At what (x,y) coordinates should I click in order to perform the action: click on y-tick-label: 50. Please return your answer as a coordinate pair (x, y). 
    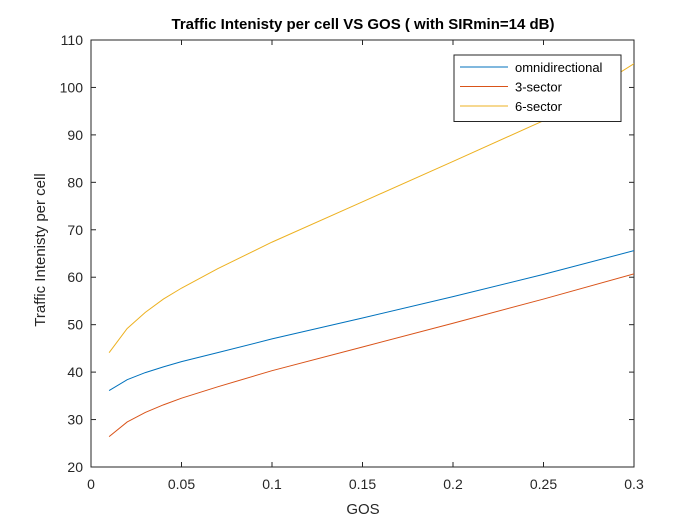
    Looking at the image, I should click on (75, 325).